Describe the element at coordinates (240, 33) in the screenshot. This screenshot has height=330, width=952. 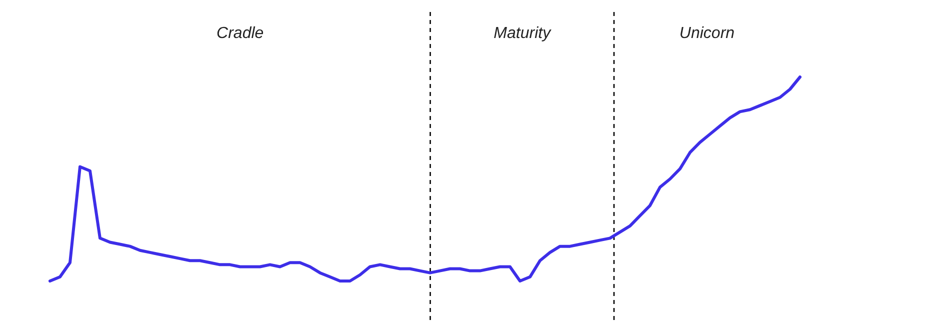
I see `text: Cradle` at that location.